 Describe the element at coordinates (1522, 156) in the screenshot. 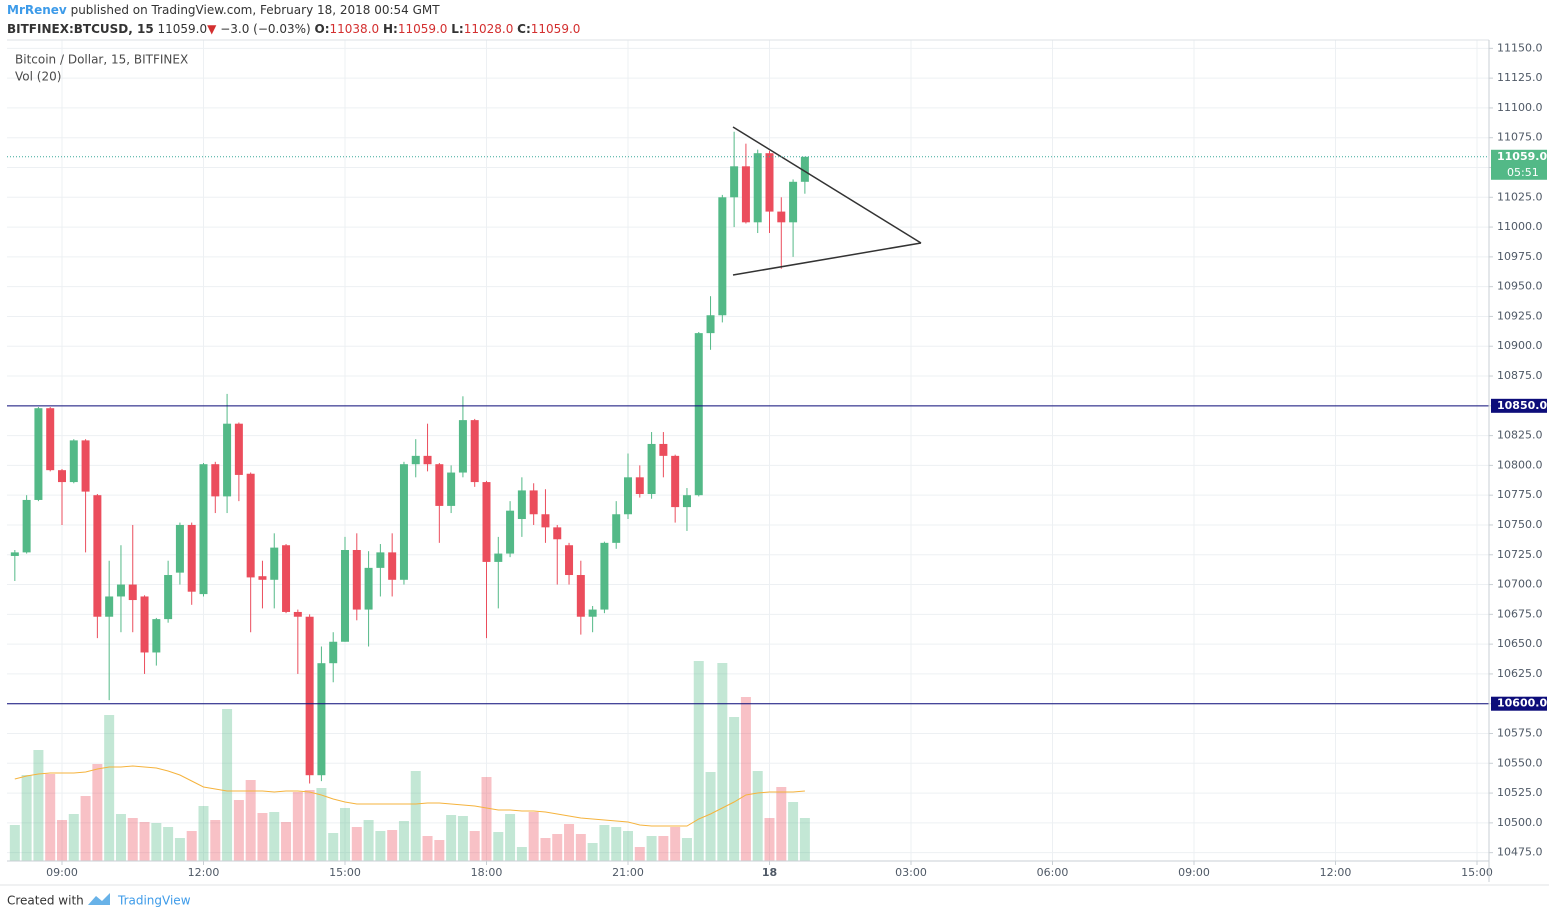

I see `last-price-label: 11059.0` at that location.